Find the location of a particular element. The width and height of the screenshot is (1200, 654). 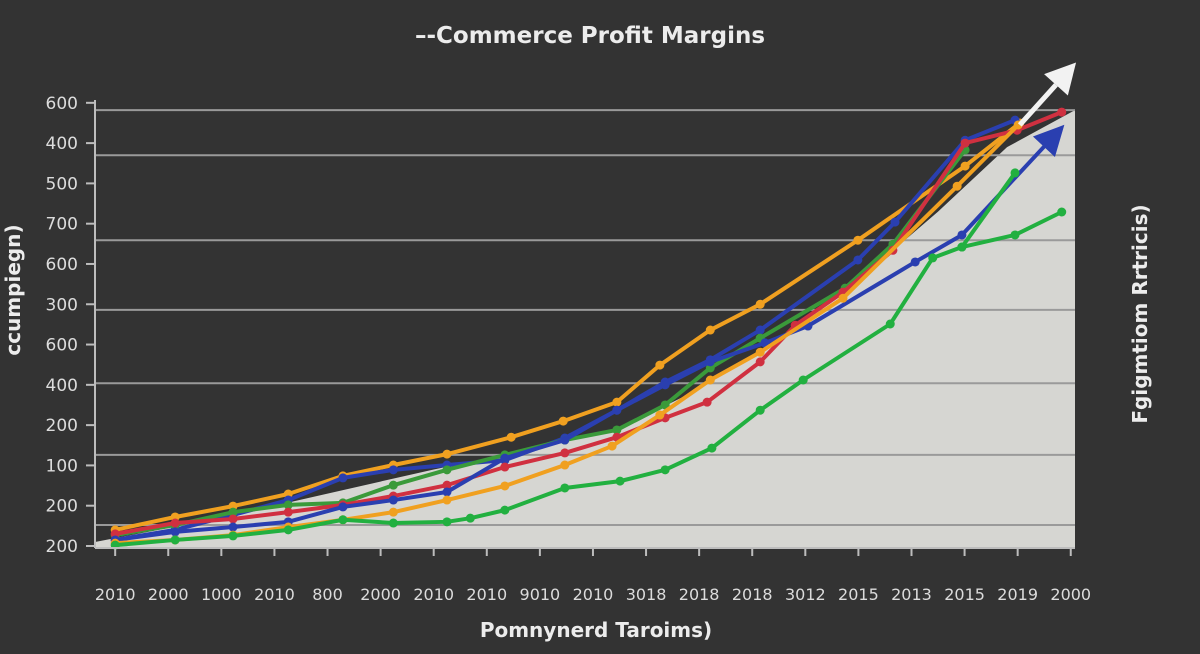

x-tick-label: 3018 is located at coordinates (646, 594).